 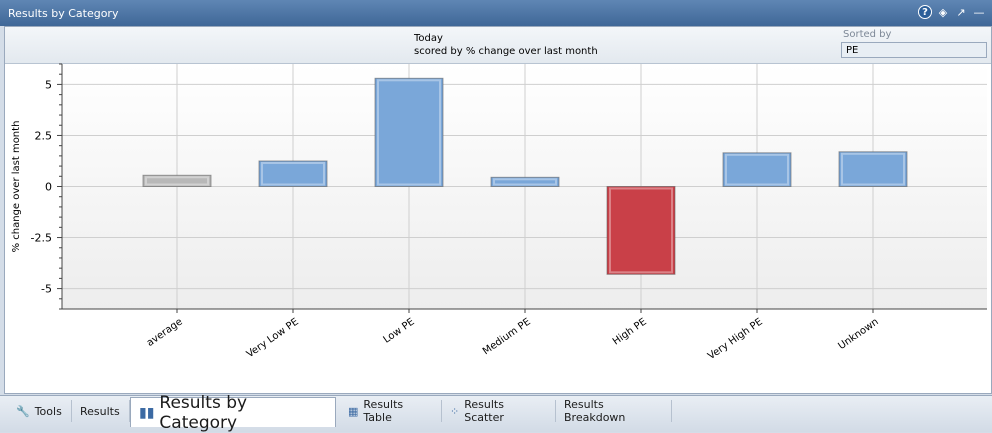 I want to click on table-icon: ▦, so click(x=353, y=411).